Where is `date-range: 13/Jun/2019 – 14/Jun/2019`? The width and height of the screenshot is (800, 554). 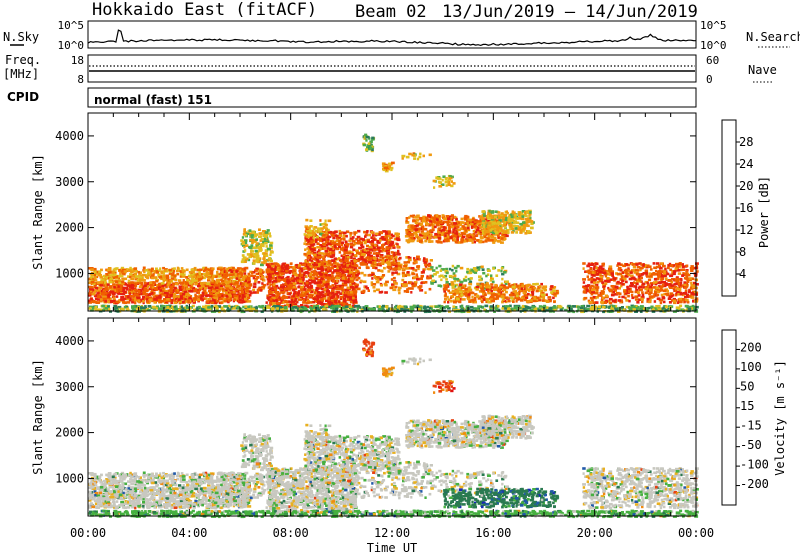 date-range: 13/Jun/2019 – 14/Jun/2019 is located at coordinates (570, 12).